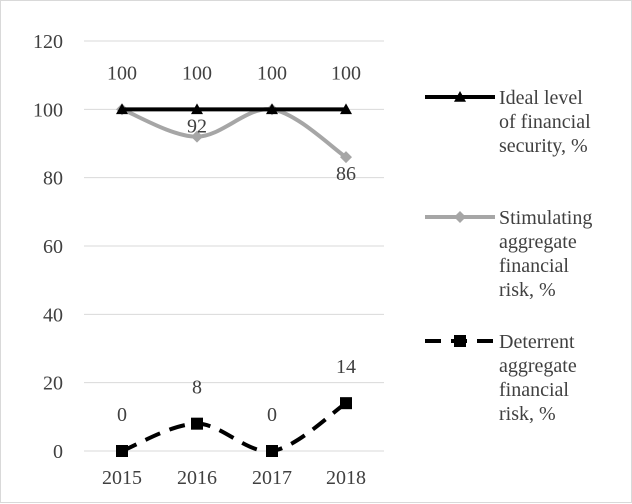 The width and height of the screenshot is (632, 504). I want to click on stimulating-risk-legend-label: financial, so click(534, 266).